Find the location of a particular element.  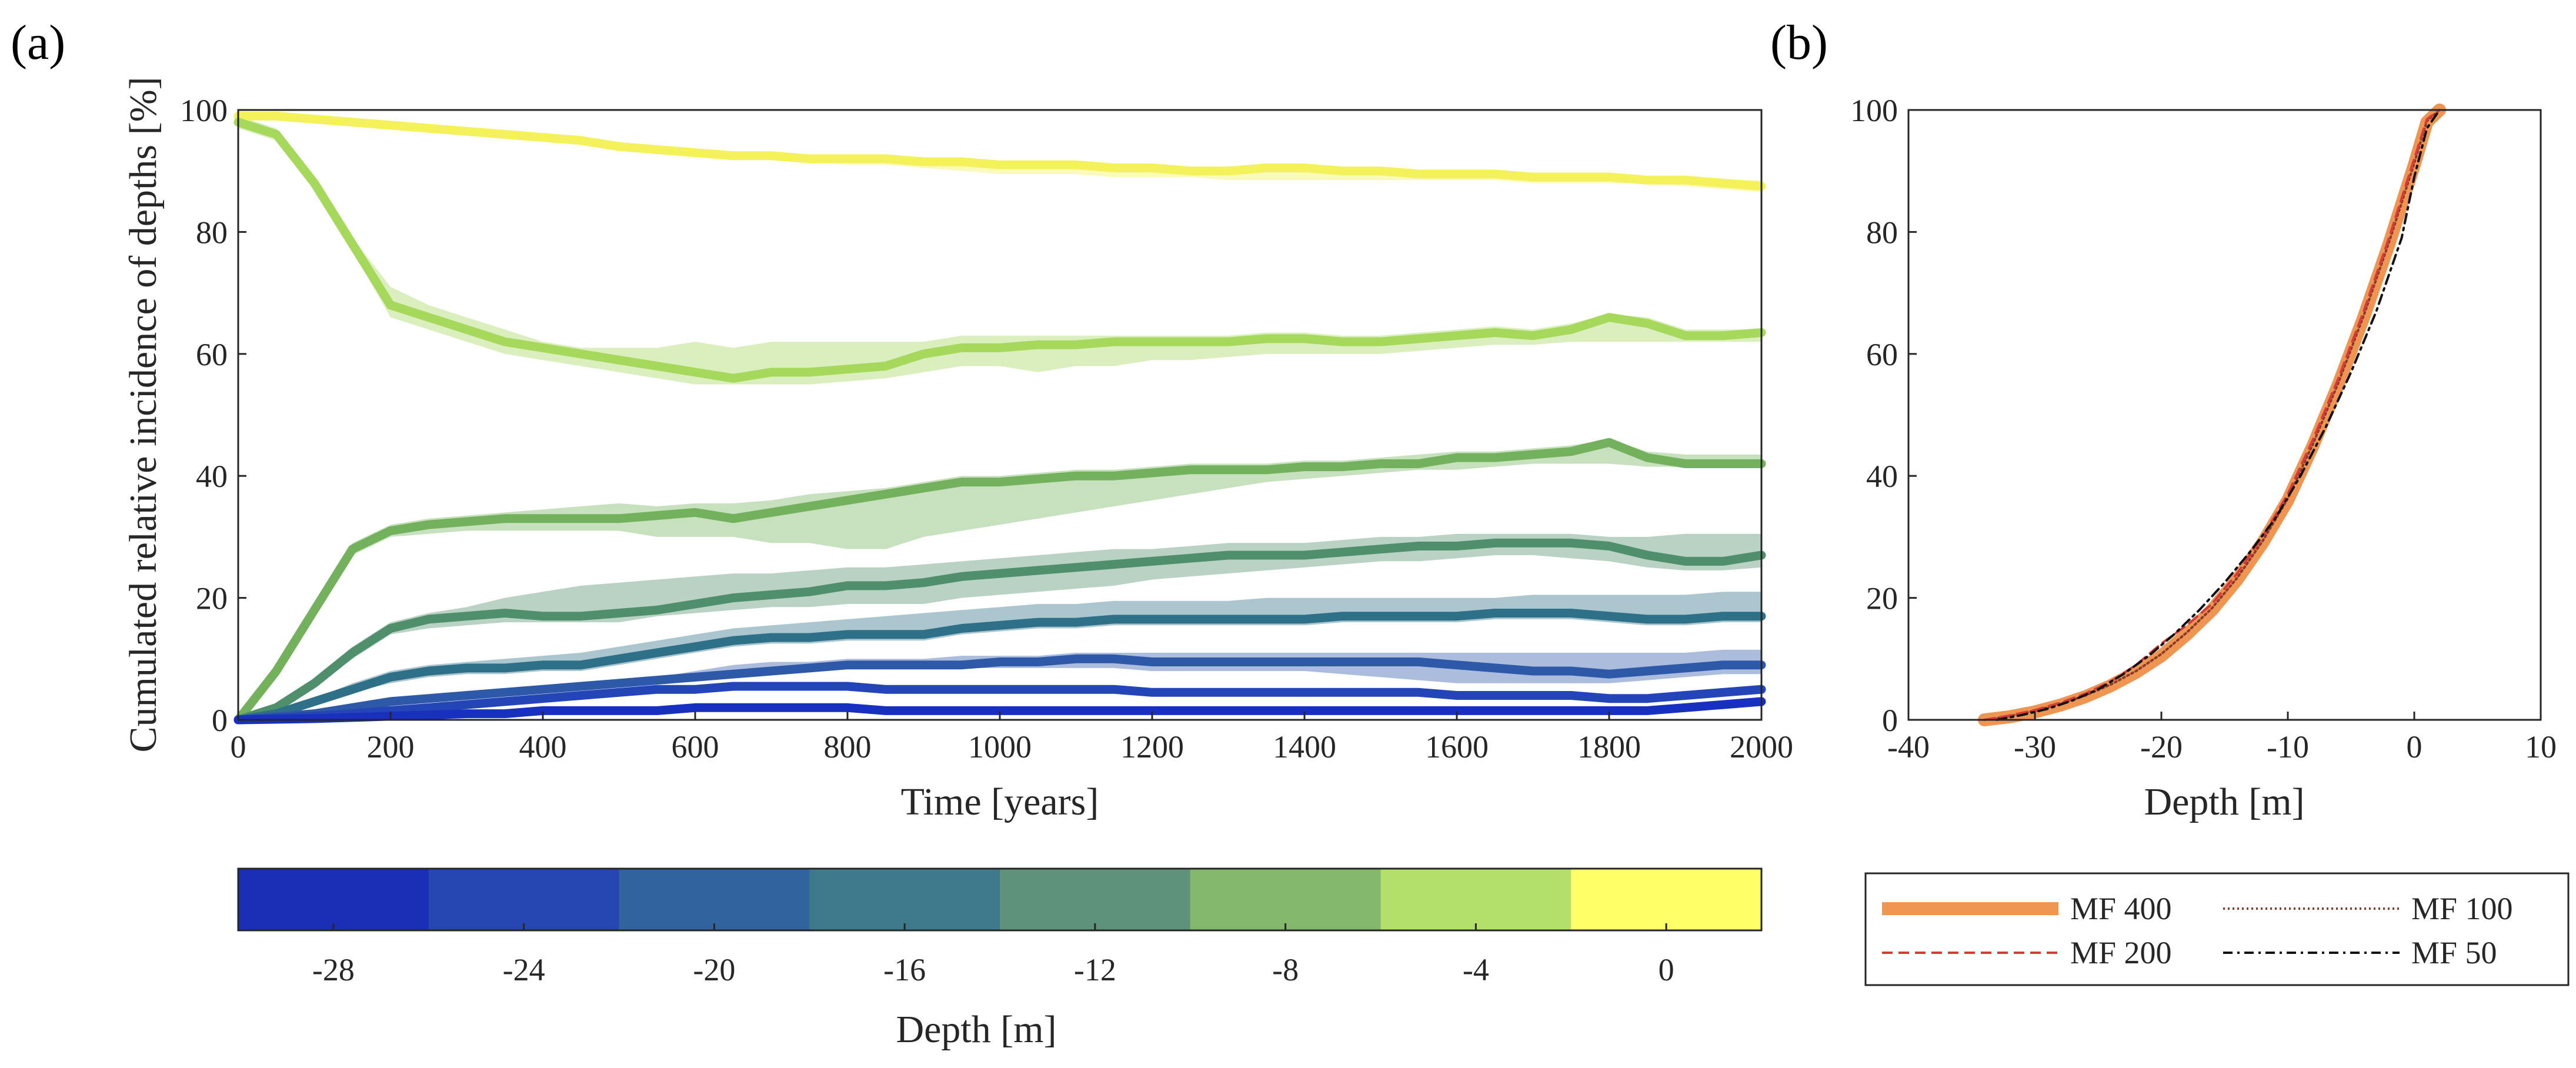

colorbar-tick-label: -8 is located at coordinates (1285, 969).